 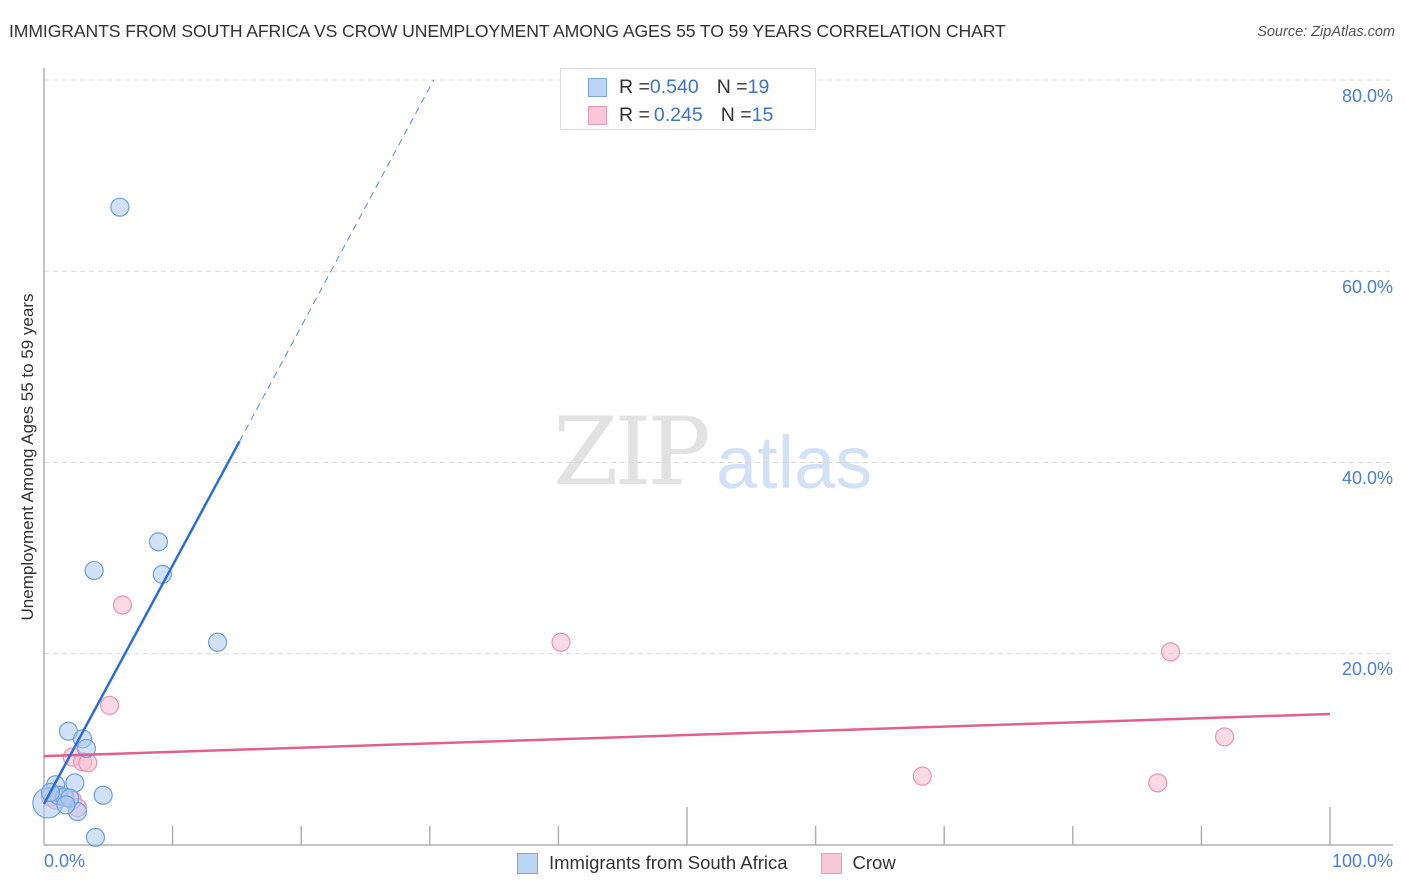 I want to click on n-value: 19, so click(x=758, y=86).